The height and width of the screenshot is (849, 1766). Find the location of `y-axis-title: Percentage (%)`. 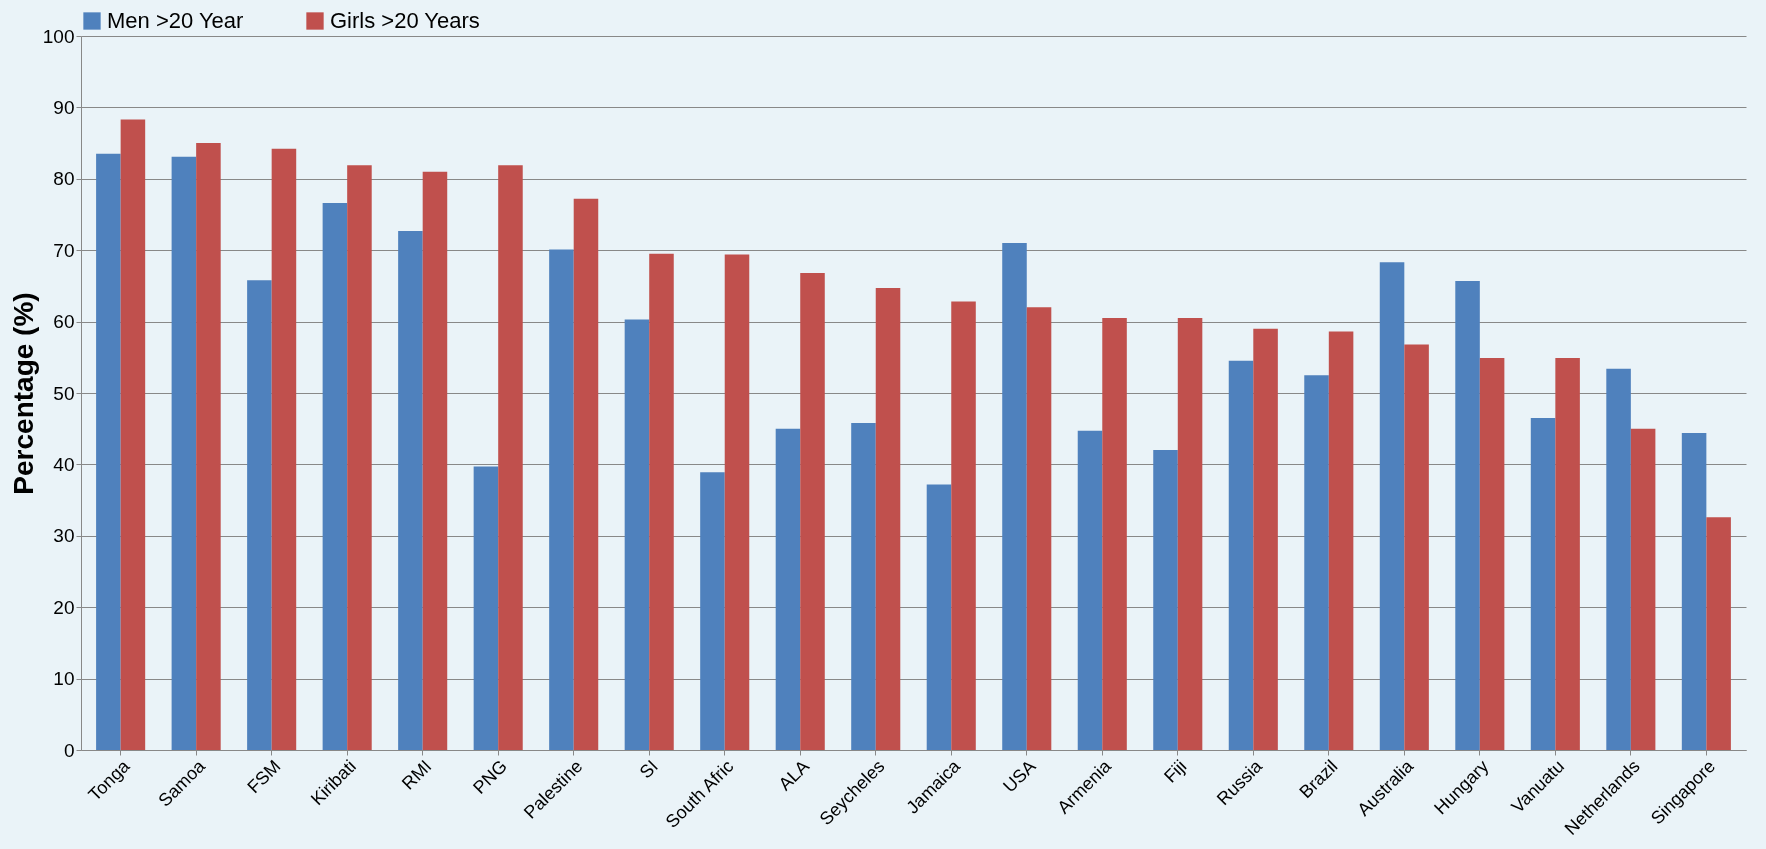

y-axis-title: Percentage (%) is located at coordinates (23, 393).